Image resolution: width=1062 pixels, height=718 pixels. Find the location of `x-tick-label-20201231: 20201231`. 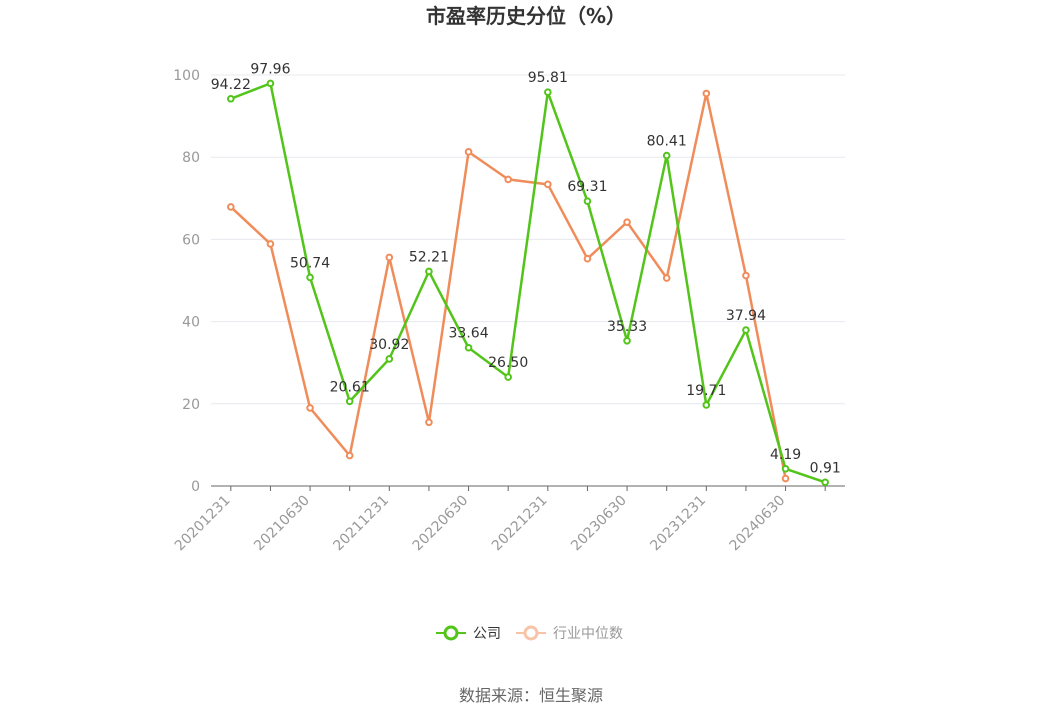

x-tick-label-20201231: 20201231 is located at coordinates (203, 524).